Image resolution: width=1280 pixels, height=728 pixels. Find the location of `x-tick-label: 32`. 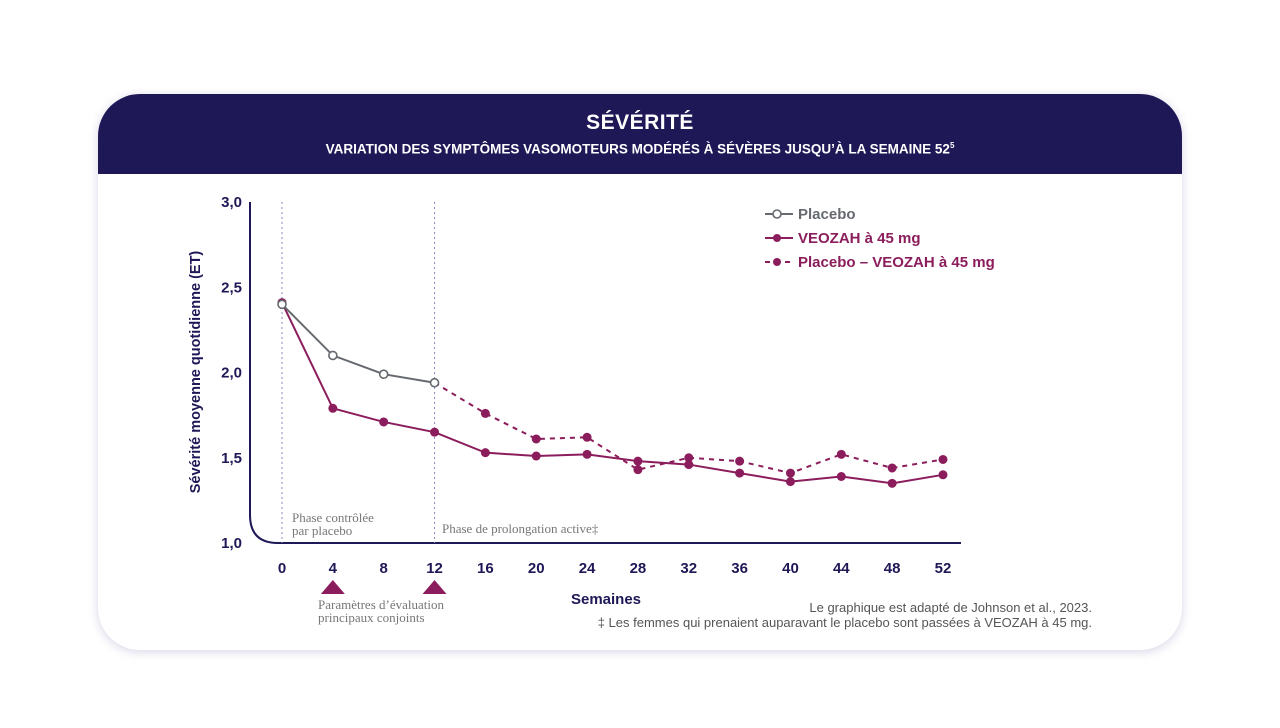

x-tick-label: 32 is located at coordinates (688, 568).